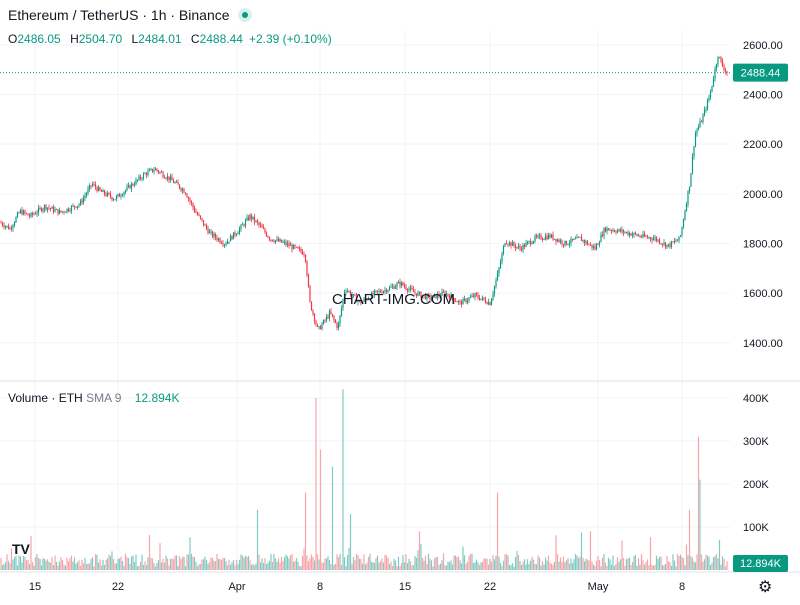  I want to click on time-tick-label: 15, so click(35, 587).